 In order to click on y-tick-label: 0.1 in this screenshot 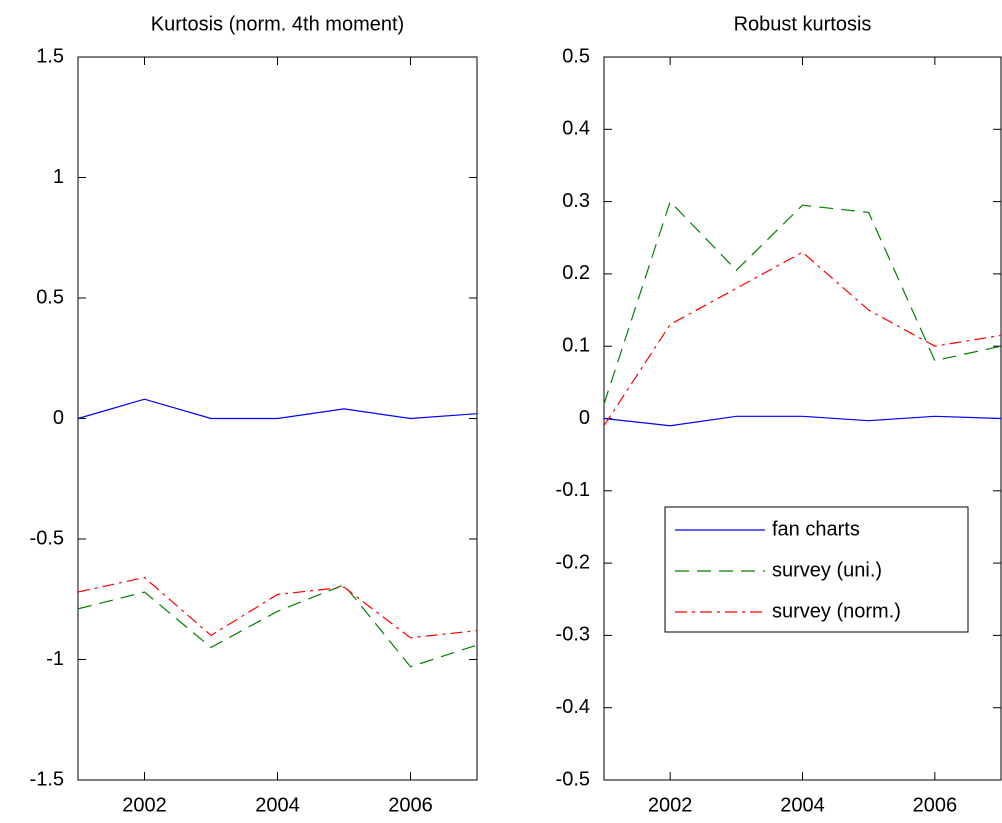, I will do `click(576, 345)`.